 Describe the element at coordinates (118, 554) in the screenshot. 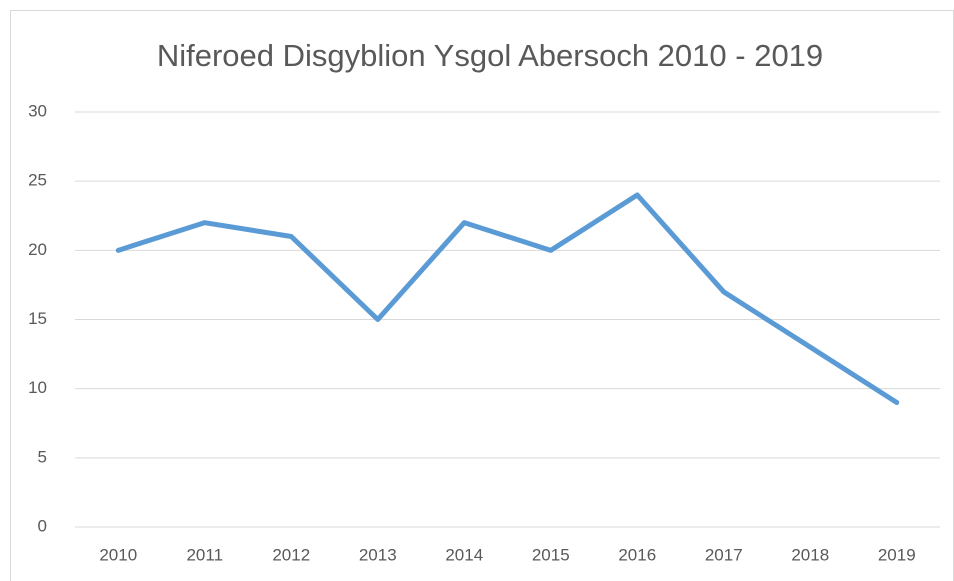

I see `x-tick-label: 2010` at that location.